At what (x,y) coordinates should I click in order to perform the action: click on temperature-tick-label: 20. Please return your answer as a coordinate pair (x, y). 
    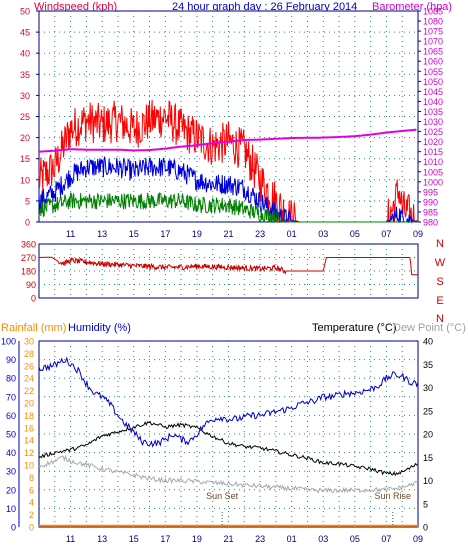
    Looking at the image, I should click on (428, 435).